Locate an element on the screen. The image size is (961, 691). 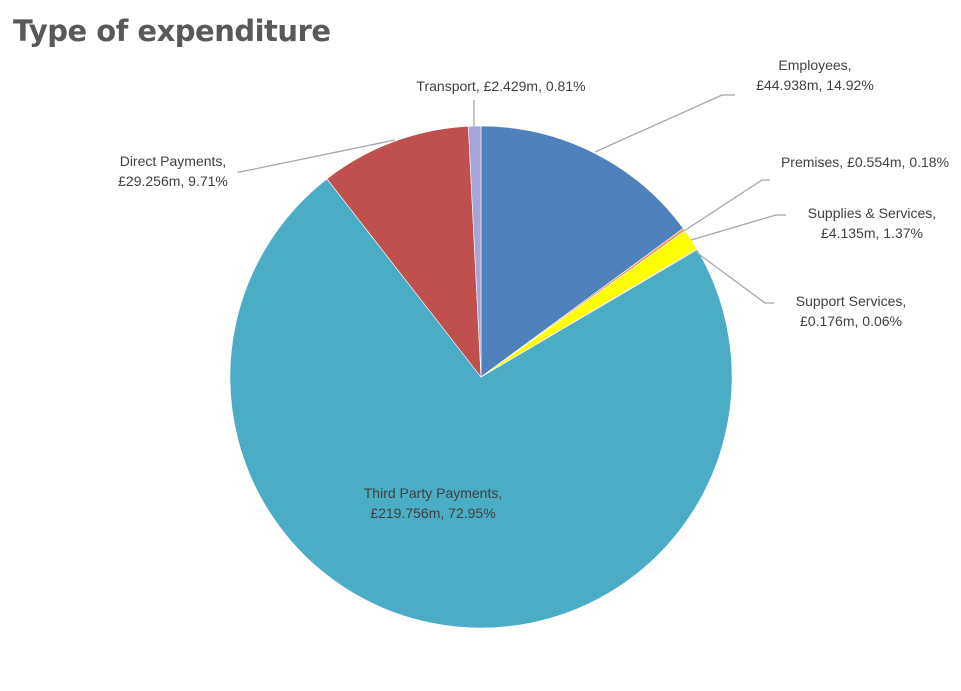
data-label-line: Supplies & Services, is located at coordinates (872, 213).